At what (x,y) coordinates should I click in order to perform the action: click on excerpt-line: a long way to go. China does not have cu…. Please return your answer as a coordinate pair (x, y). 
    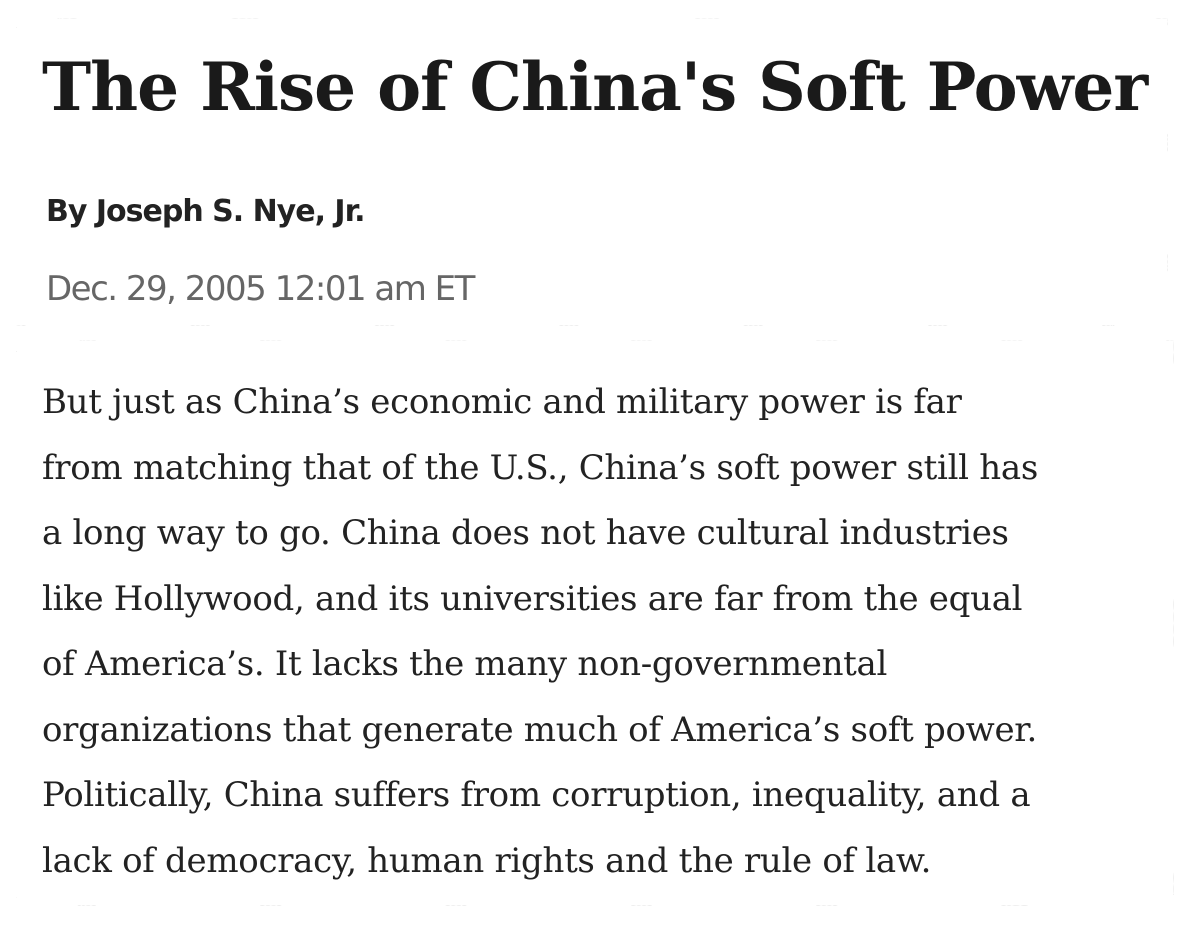
    Looking at the image, I should click on (525, 533).